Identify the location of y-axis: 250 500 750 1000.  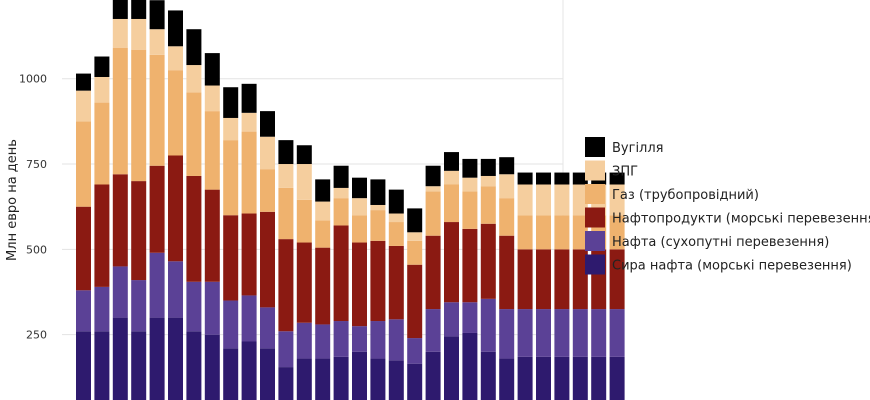
(33, 207).